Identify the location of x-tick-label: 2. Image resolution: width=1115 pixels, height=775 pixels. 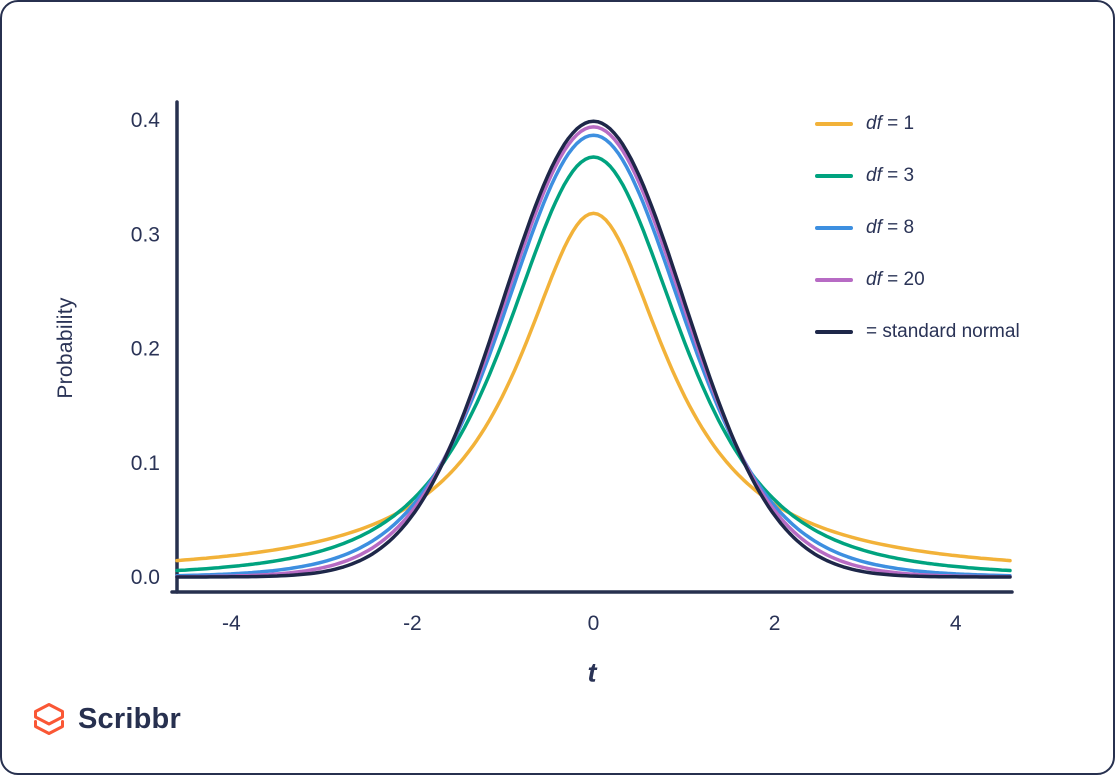
(775, 623).